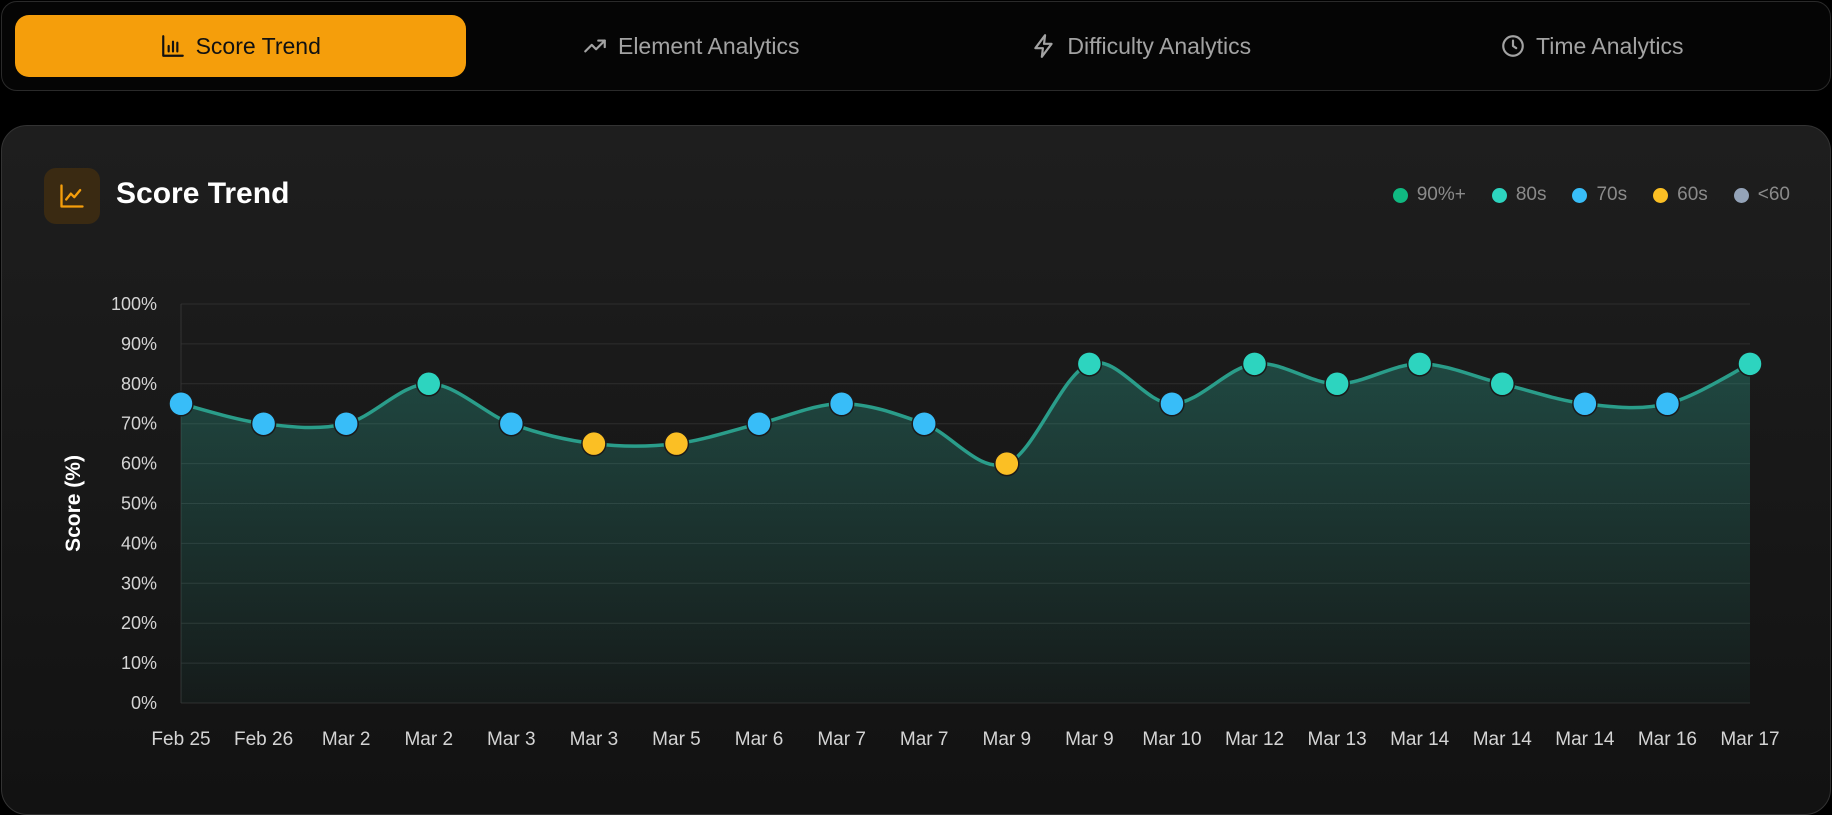  I want to click on y-tick-label: 60%, so click(139, 464).